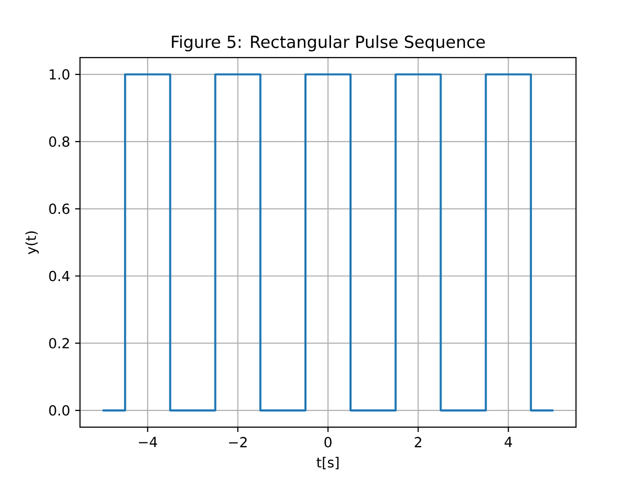 This screenshot has height=480, width=640. Describe the element at coordinates (59, 209) in the screenshot. I see `y-tick-label: 0.6` at that location.